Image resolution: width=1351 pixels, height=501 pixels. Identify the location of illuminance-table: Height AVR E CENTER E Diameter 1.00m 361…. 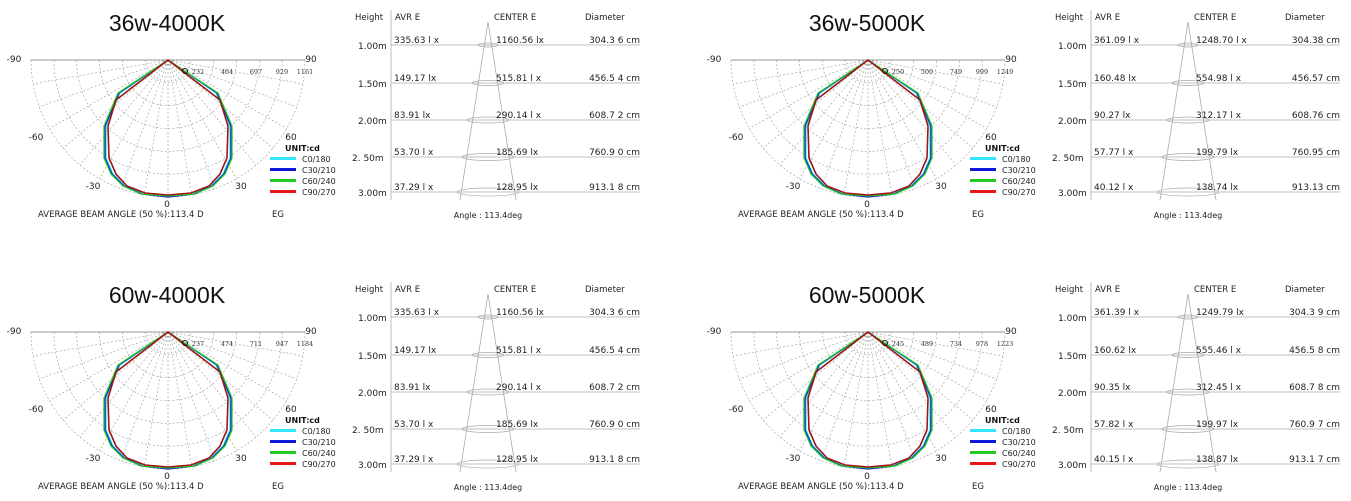
(1196, 387).